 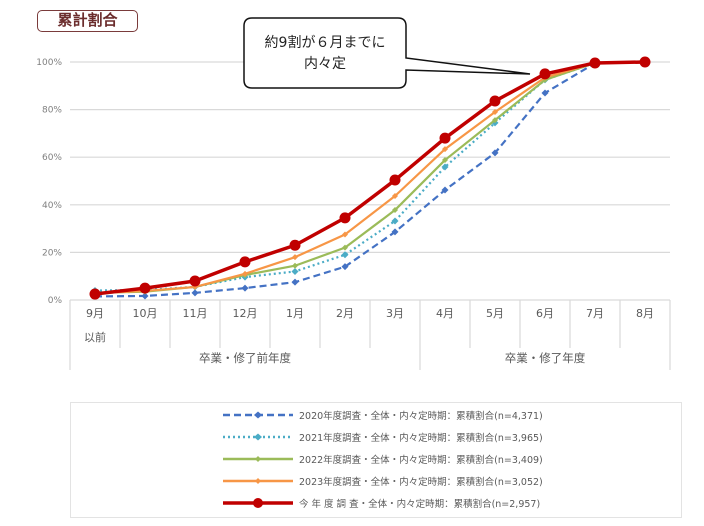 What do you see at coordinates (420, 504) in the screenshot?
I see `legend-label: 今 年 度 調 査・全体・内々定時期：累積割合(n=2,957)` at bounding box center [420, 504].